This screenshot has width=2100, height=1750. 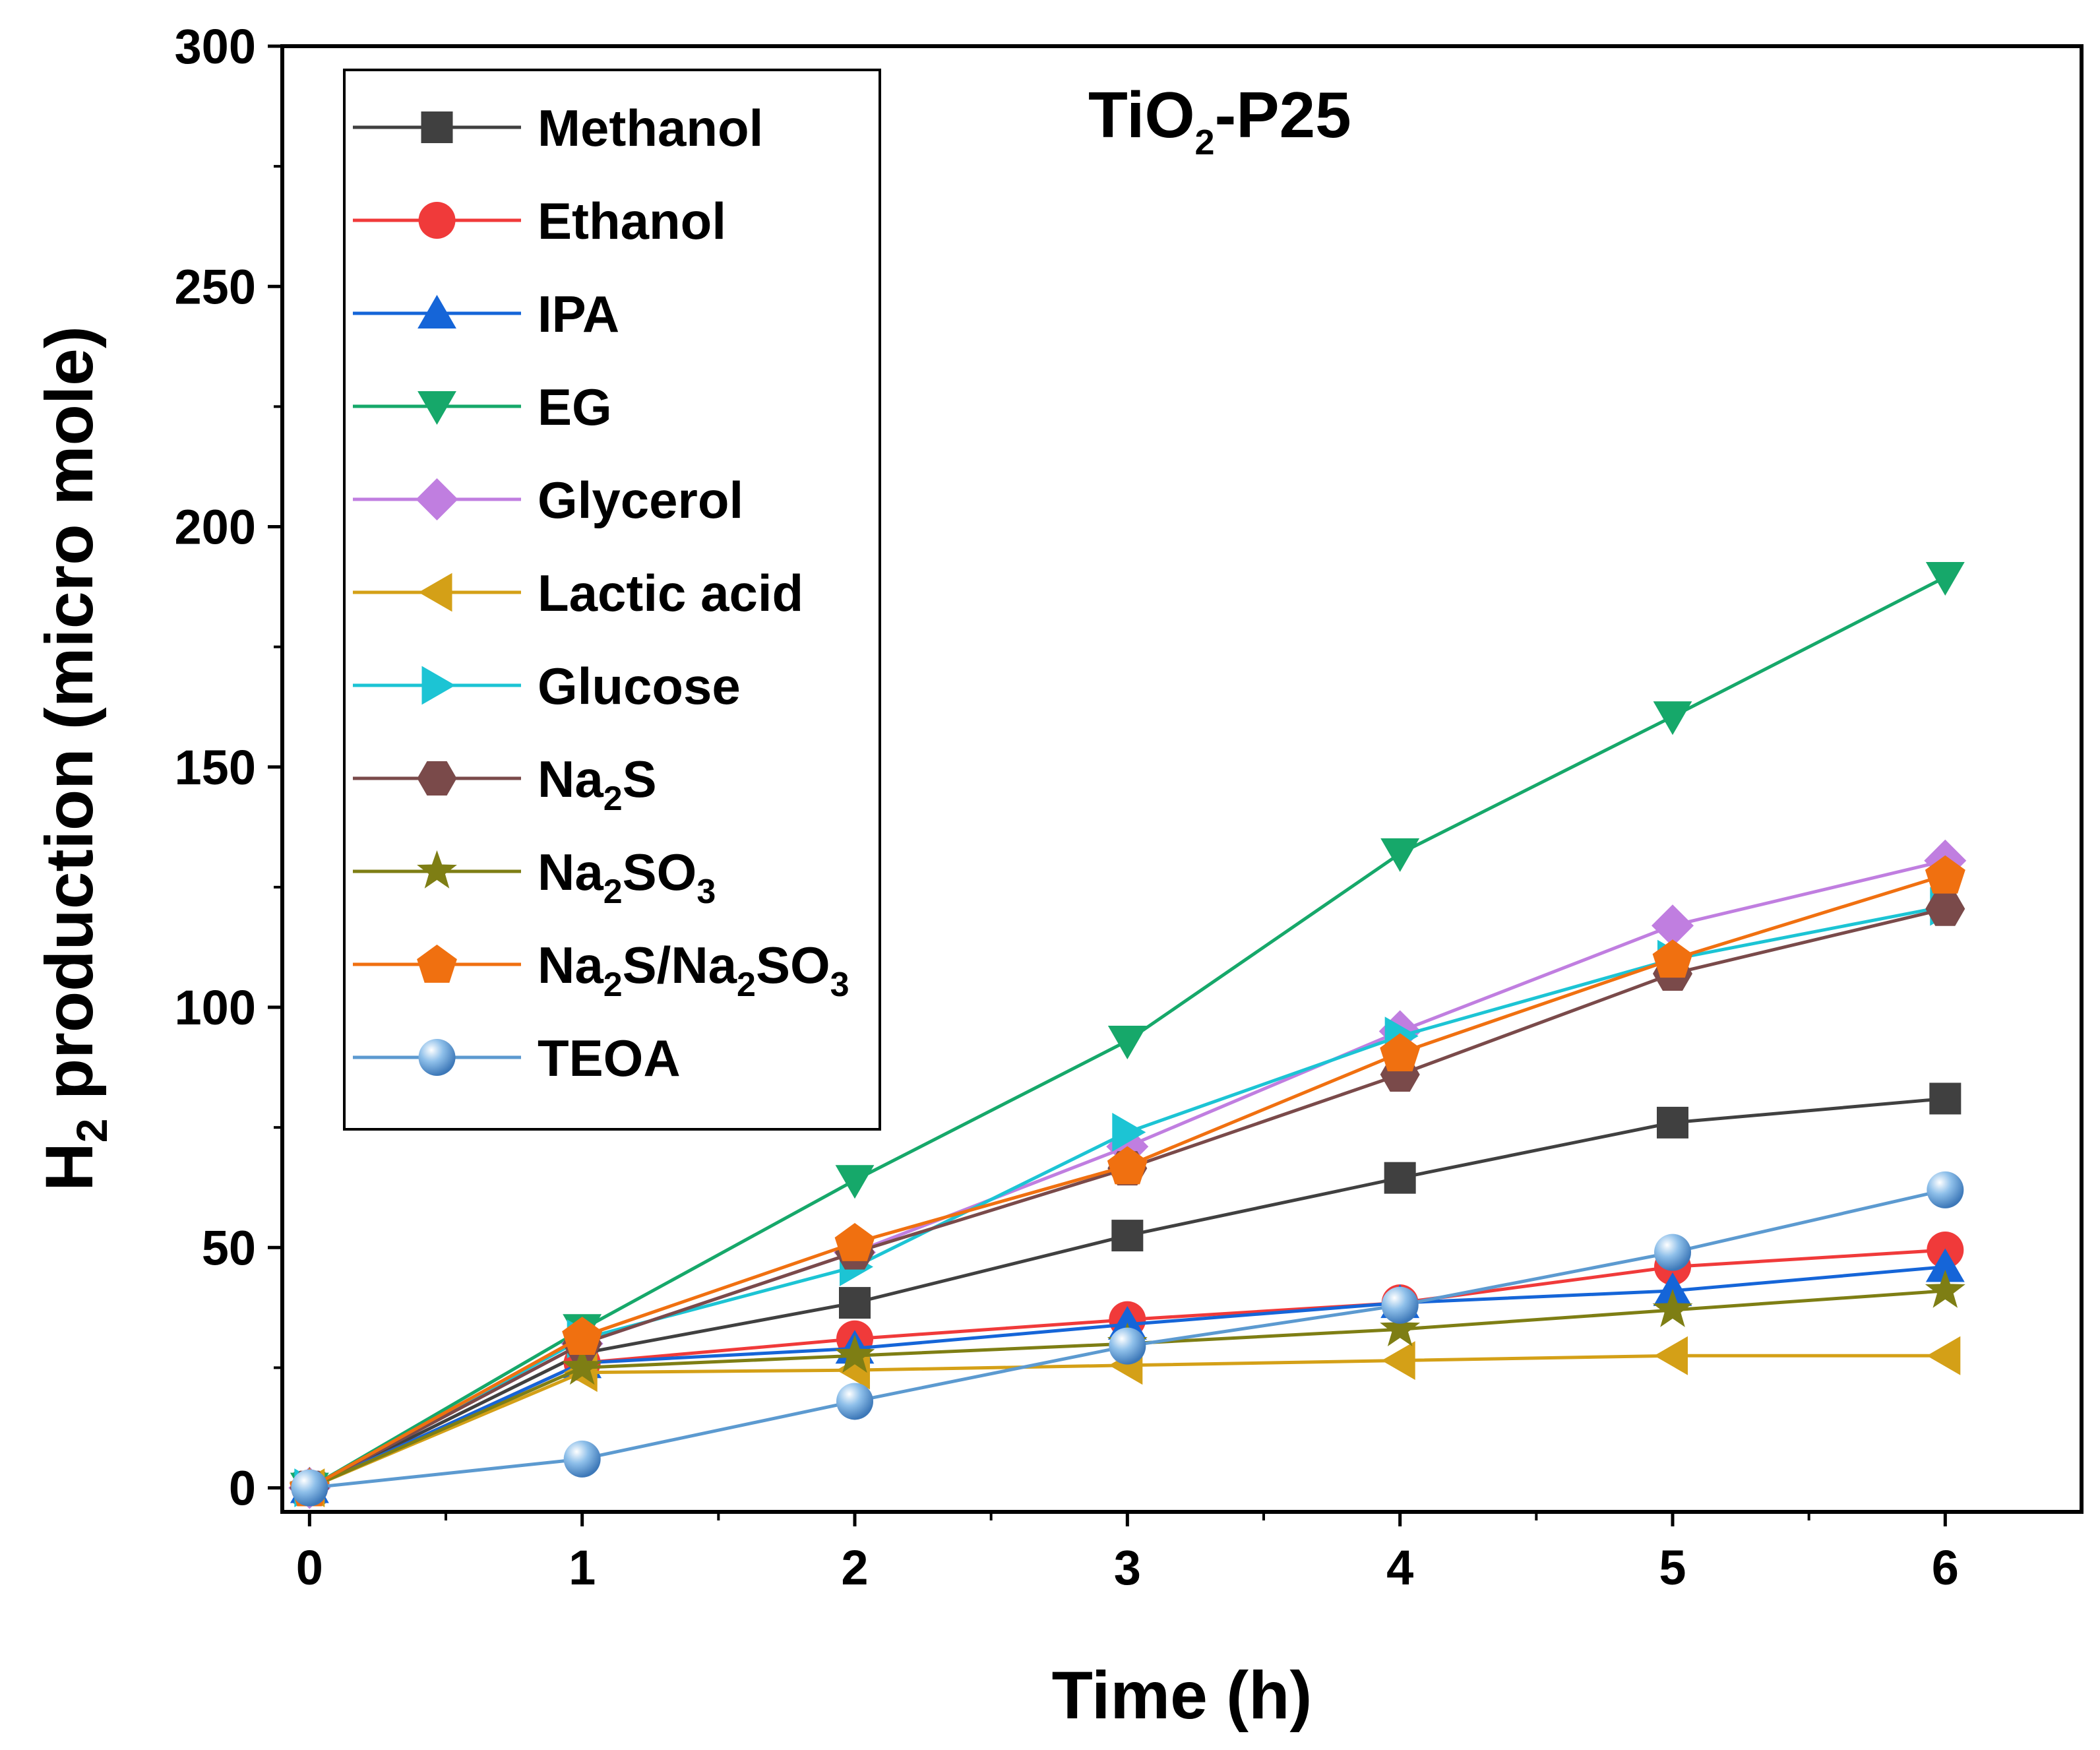 I want to click on legend-entry: Na2S, so click(x=505, y=784).